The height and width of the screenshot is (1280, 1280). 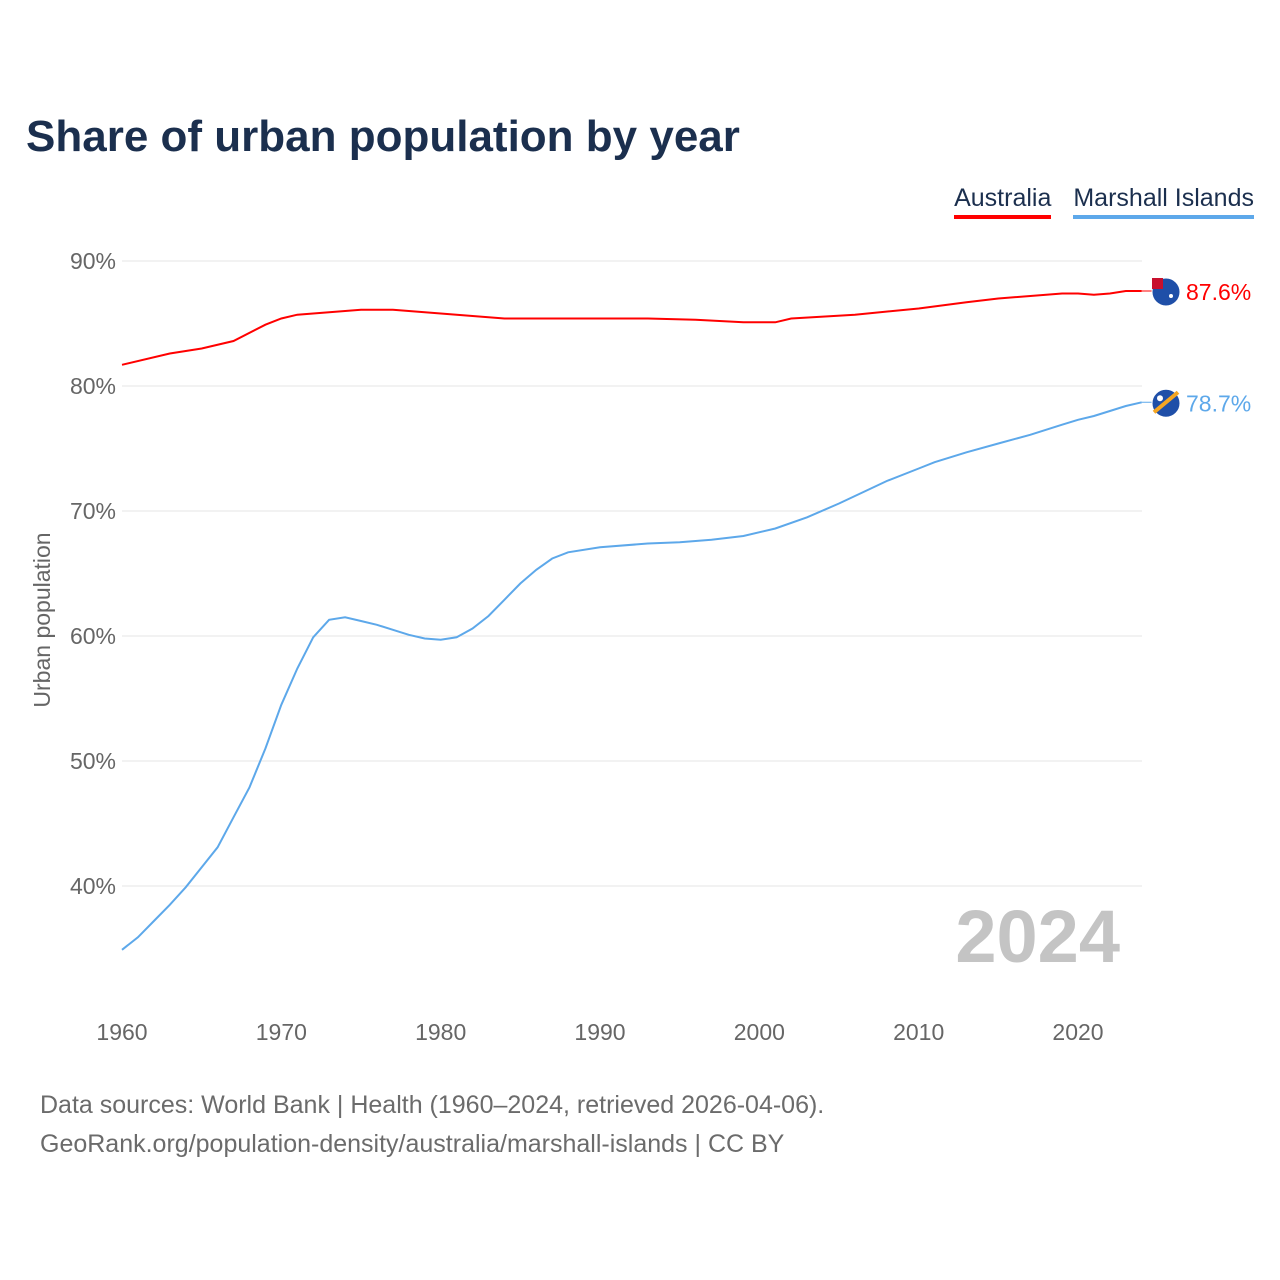 What do you see at coordinates (93, 511) in the screenshot?
I see `y-tick-label: 70%` at bounding box center [93, 511].